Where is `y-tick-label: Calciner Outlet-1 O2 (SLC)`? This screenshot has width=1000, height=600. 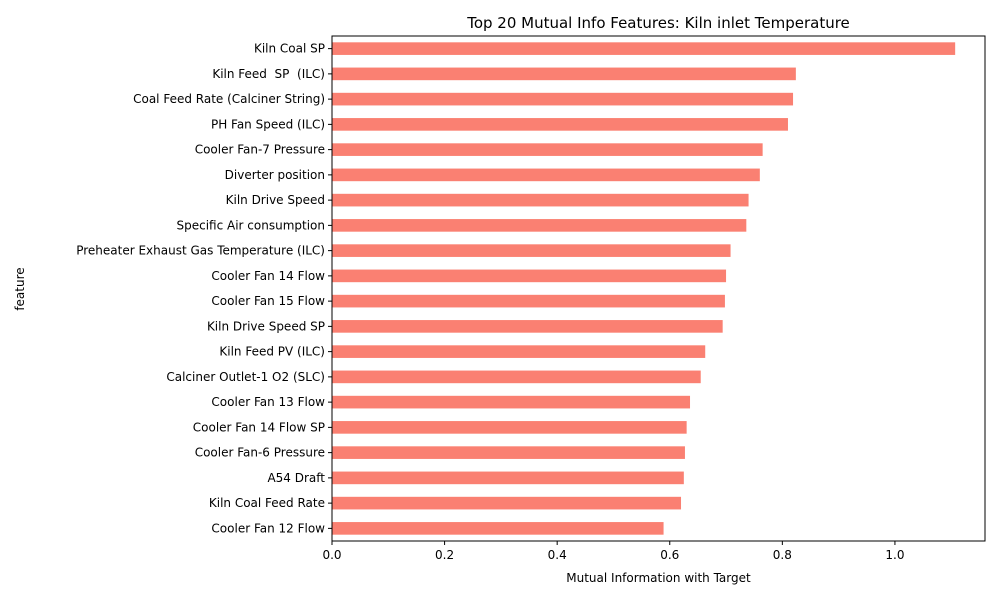
y-tick-label: Calciner Outlet-1 O2 (SLC) is located at coordinates (245, 377).